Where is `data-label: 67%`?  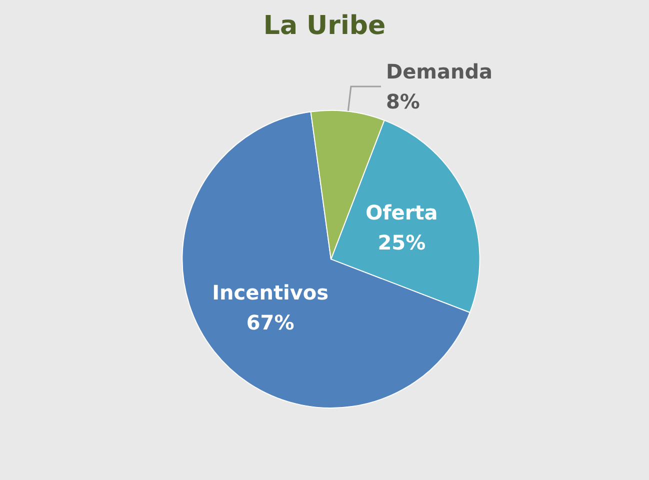
data-label: 67% is located at coordinates (270, 322).